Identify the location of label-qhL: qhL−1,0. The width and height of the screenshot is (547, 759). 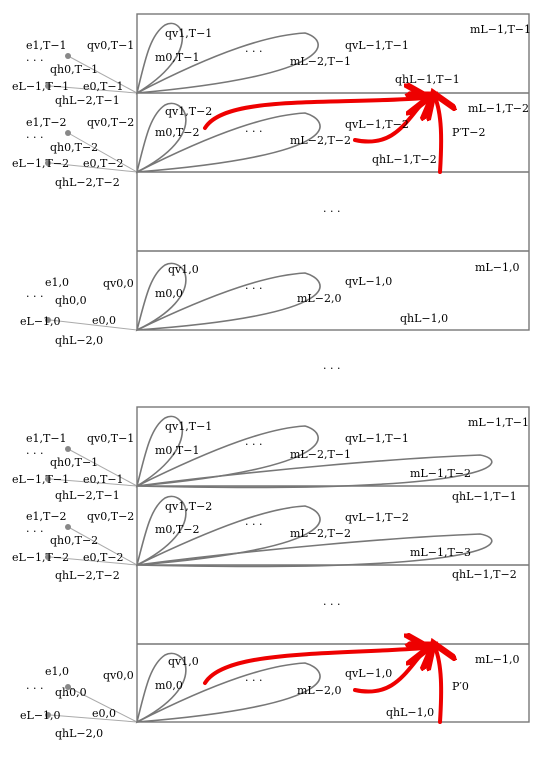
(410, 712).